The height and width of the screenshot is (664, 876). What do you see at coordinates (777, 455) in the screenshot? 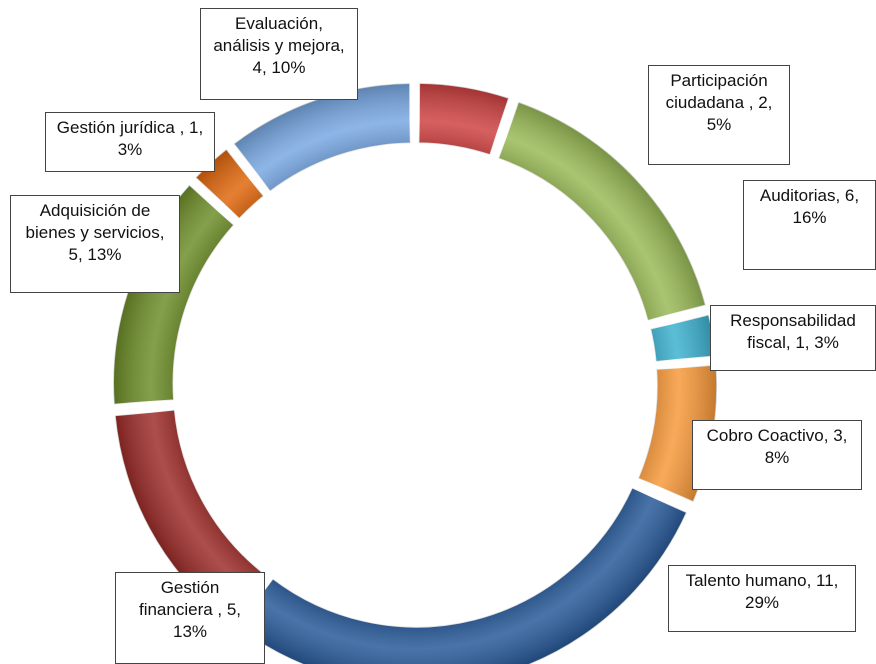
I see `data-label: Cobro Coactivo, 3, 8%` at bounding box center [777, 455].